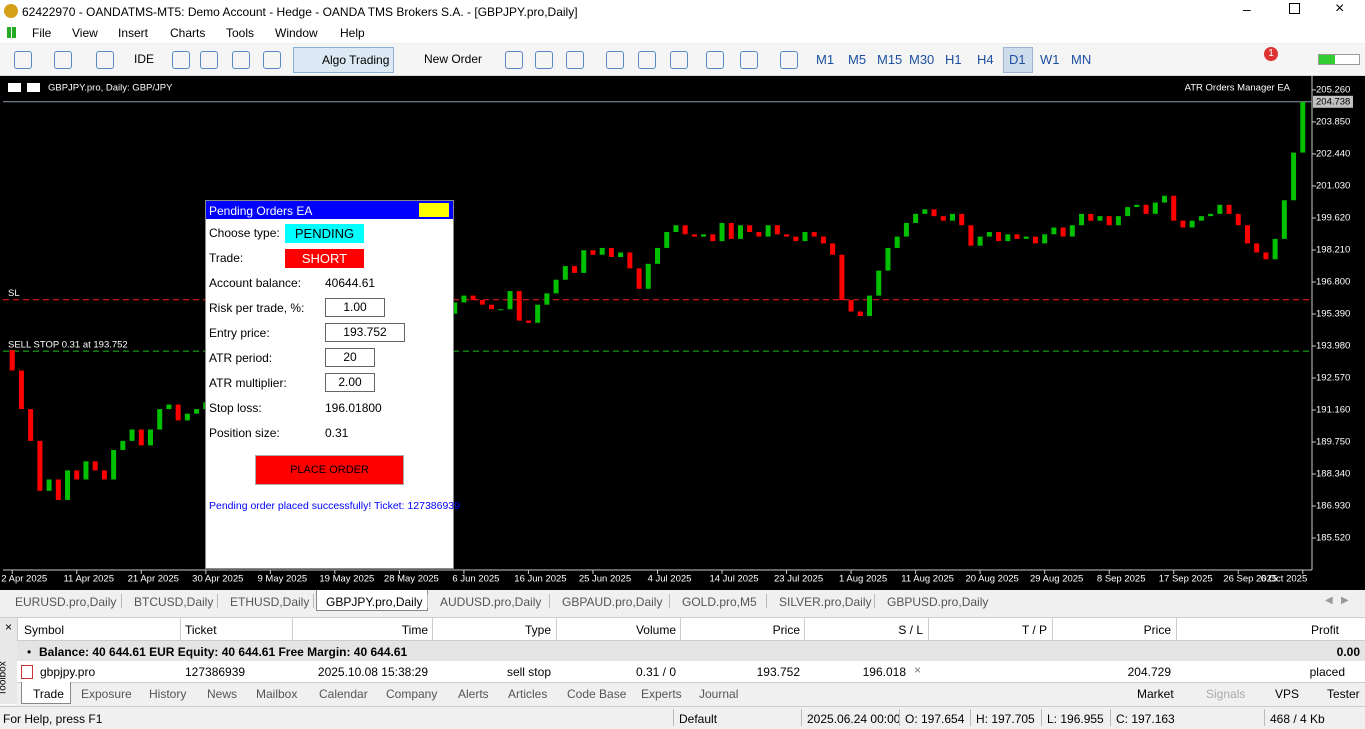 The image size is (1365, 729). What do you see at coordinates (414, 630) in the screenshot?
I see `column-header: Time` at bounding box center [414, 630].